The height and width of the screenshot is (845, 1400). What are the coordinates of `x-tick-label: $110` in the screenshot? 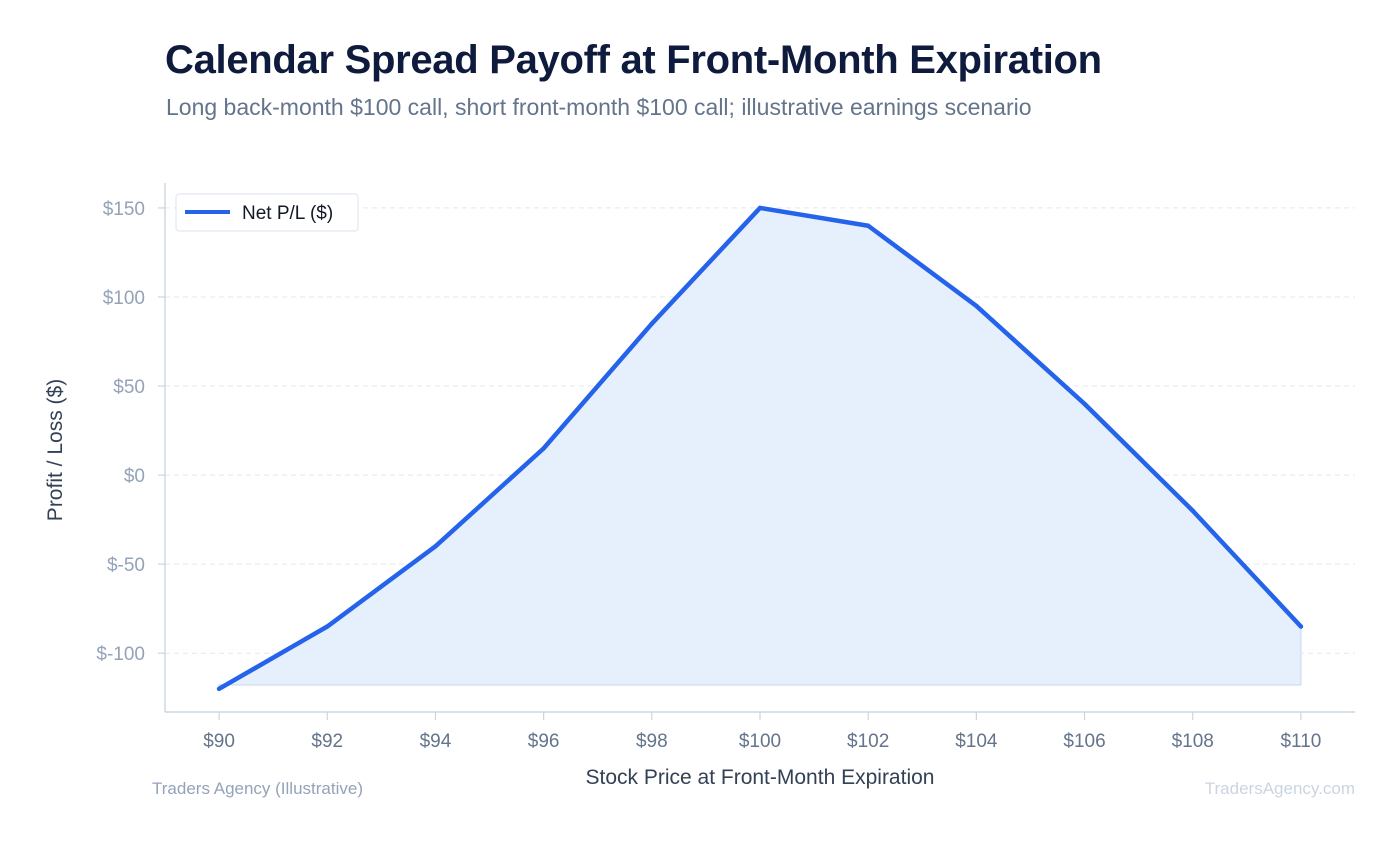 It's located at (1300, 741).